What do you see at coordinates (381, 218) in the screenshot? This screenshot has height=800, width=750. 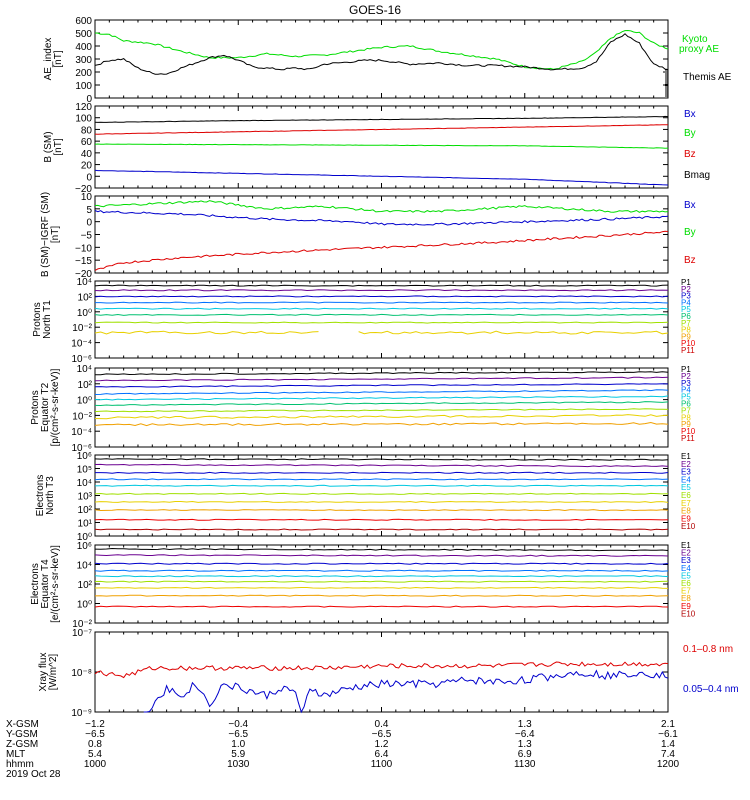 I see `bdiff-bx-line` at bounding box center [381, 218].